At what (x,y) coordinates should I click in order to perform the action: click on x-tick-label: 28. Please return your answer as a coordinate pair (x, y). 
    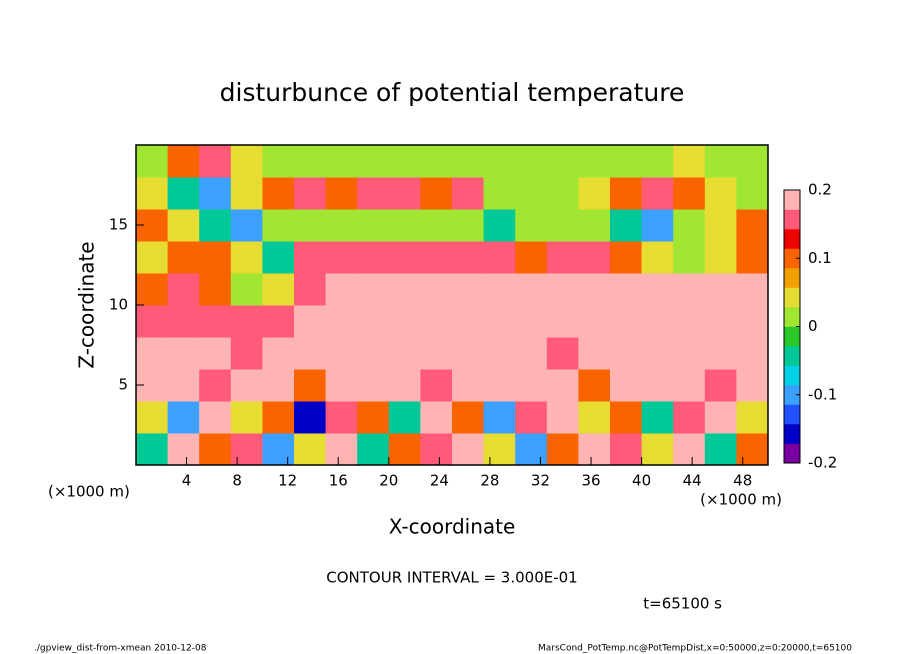
    Looking at the image, I should click on (489, 481).